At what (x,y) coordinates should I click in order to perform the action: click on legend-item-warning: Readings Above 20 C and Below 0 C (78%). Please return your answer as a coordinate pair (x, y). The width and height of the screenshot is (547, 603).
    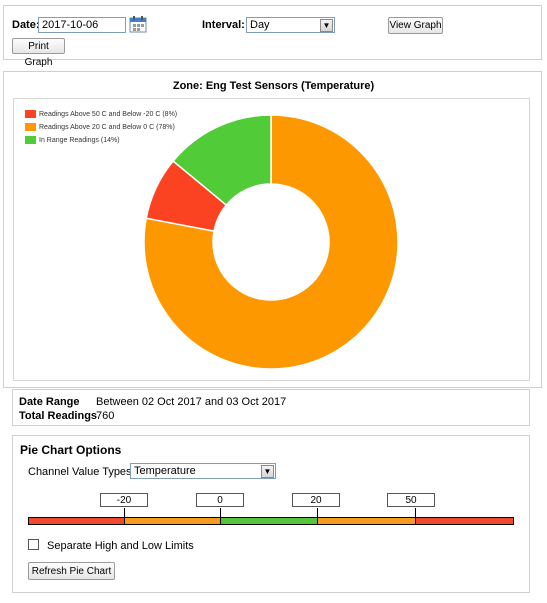
    Looking at the image, I should click on (100, 129).